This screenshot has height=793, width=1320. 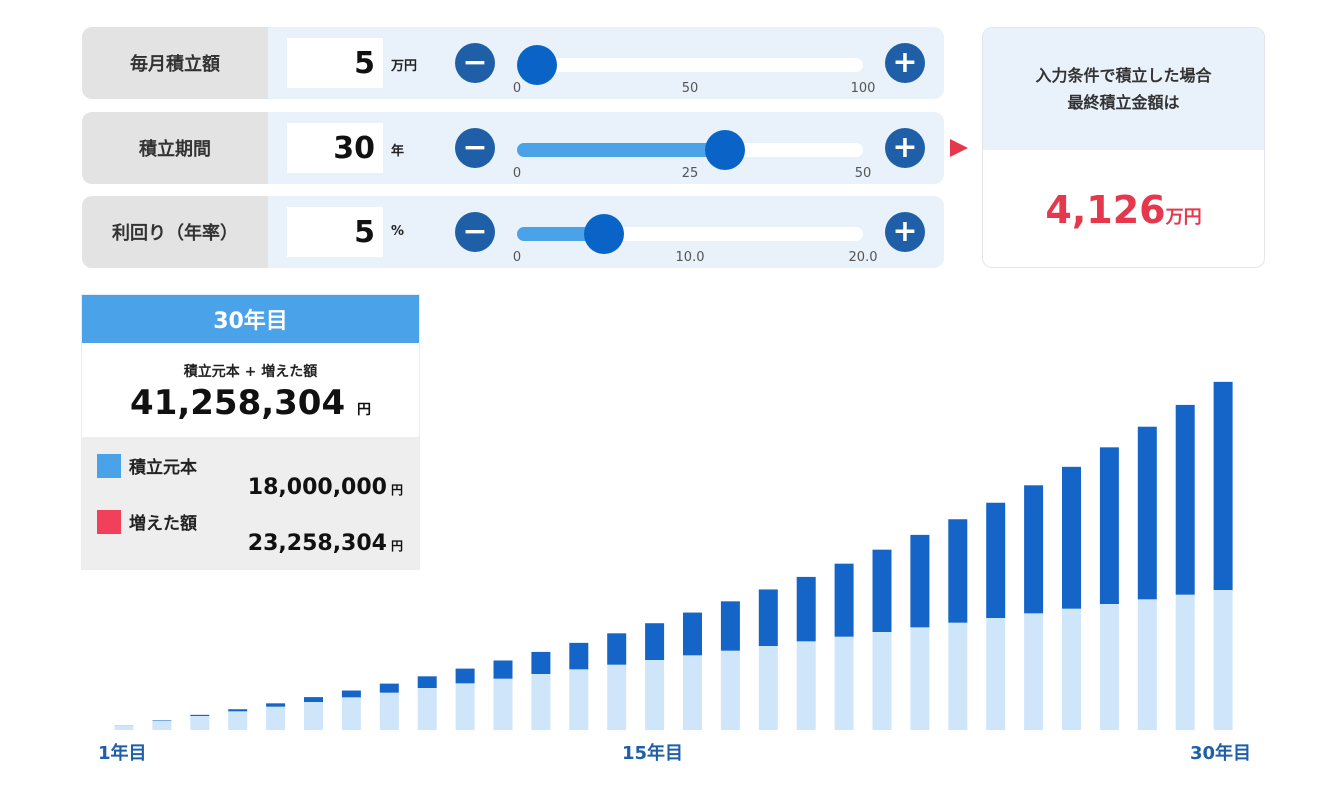 I want to click on rate-plus-button: +, so click(x=905, y=232).